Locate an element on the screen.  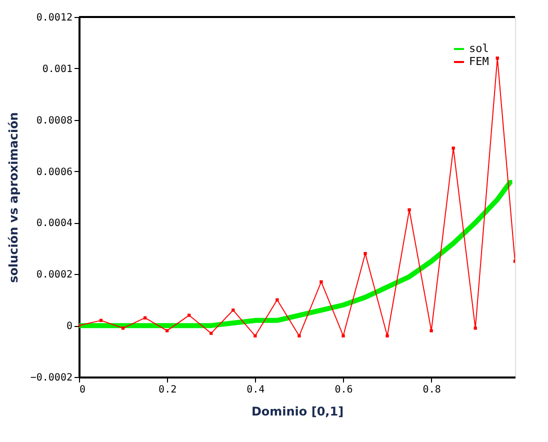
y-tick-label: 0 is located at coordinates (69, 326).